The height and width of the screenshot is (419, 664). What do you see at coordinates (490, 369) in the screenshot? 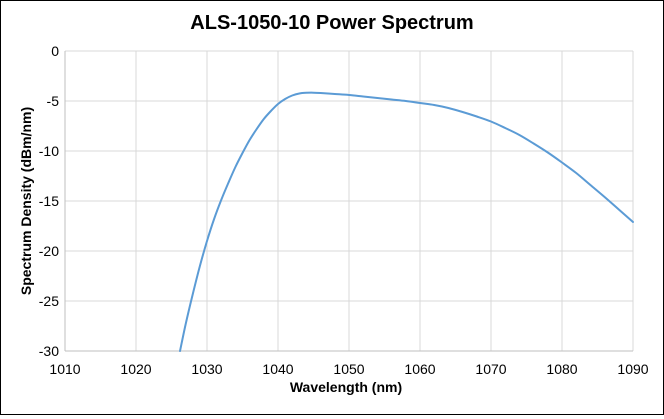
I see `x-tick-label: 1070` at bounding box center [490, 369].